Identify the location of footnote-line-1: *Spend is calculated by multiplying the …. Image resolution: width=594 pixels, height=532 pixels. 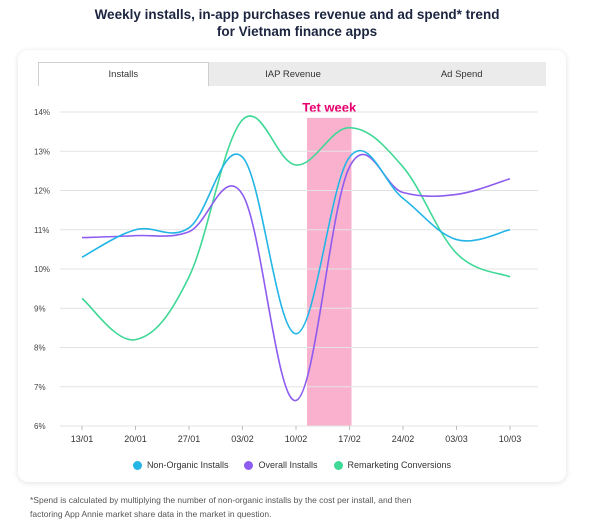
(221, 500).